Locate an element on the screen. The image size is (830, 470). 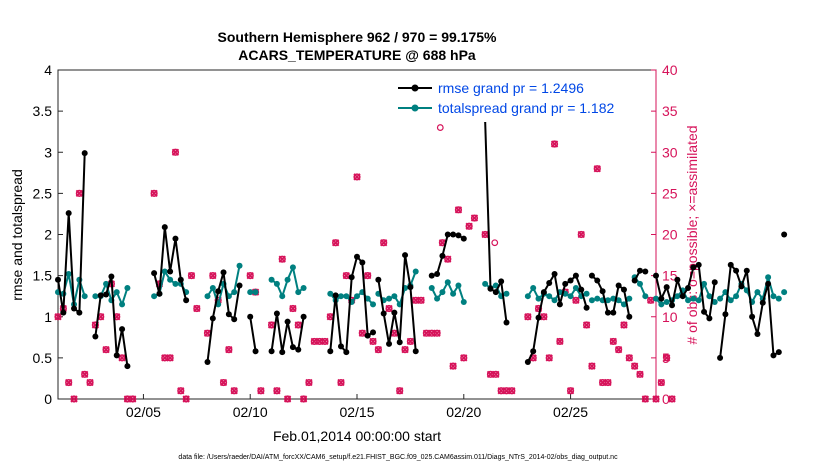
y-left-tick-label: 3 is located at coordinates (48, 152).